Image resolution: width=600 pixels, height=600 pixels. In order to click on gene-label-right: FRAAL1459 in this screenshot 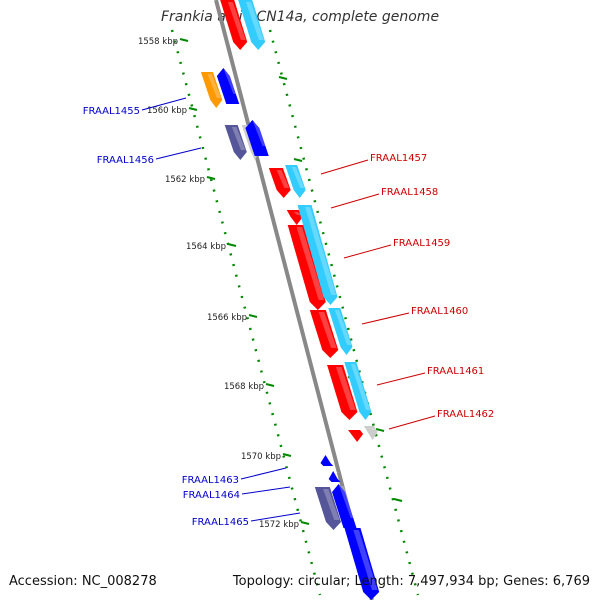, I will do `click(421, 243)`.